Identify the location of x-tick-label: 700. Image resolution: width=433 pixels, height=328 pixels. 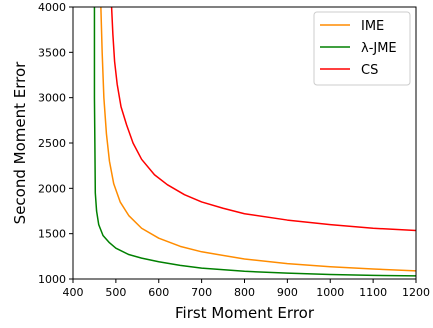
(201, 292).